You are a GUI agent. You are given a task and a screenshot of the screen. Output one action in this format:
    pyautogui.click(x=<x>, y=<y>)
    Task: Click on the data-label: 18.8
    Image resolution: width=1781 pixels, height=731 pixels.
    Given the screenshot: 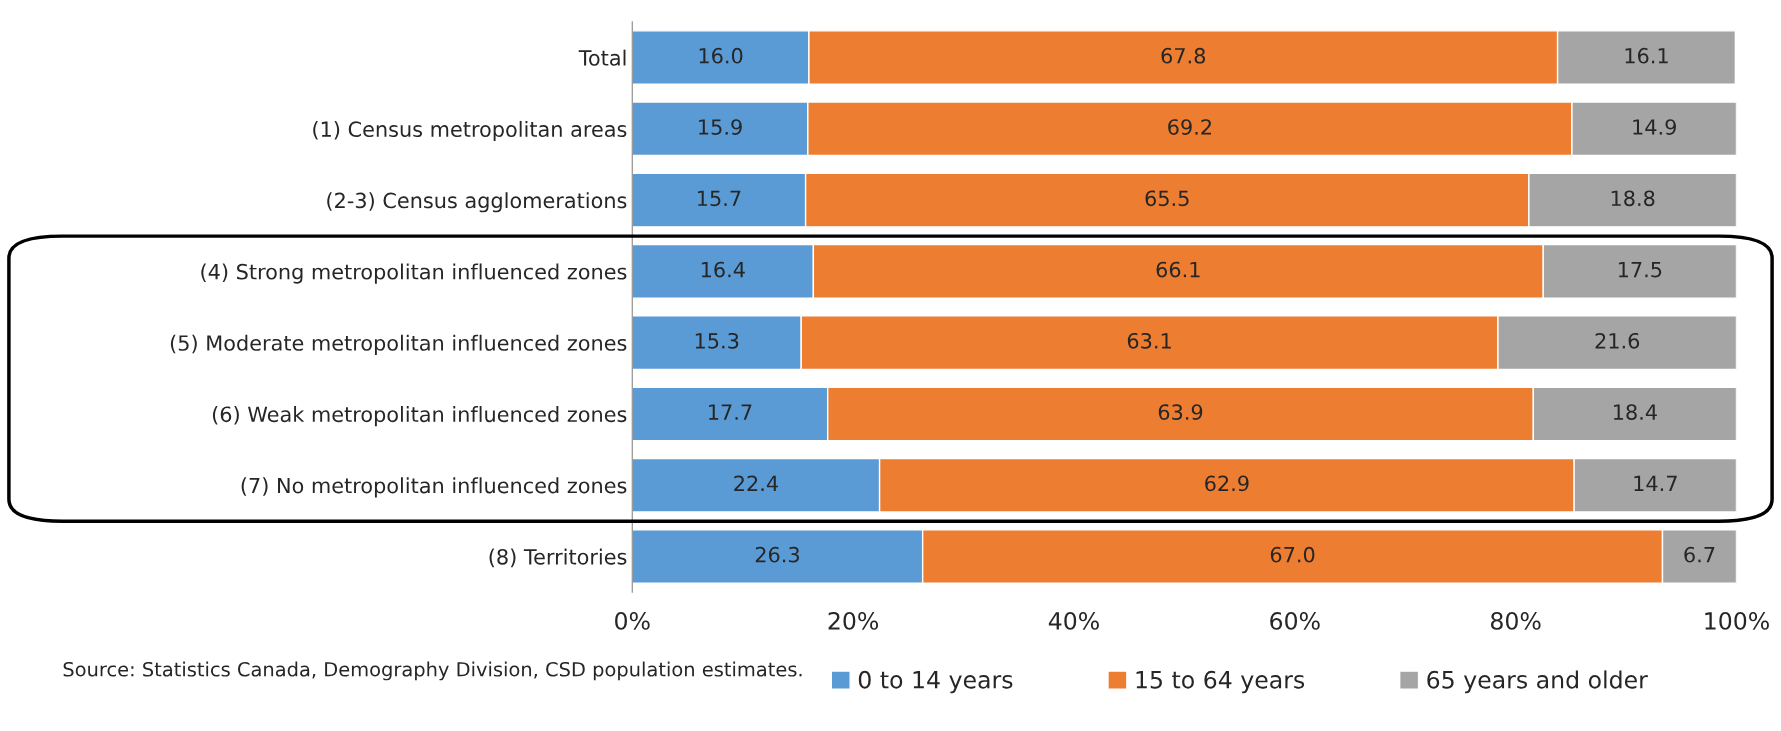 What is the action you would take?
    pyautogui.click(x=1633, y=198)
    